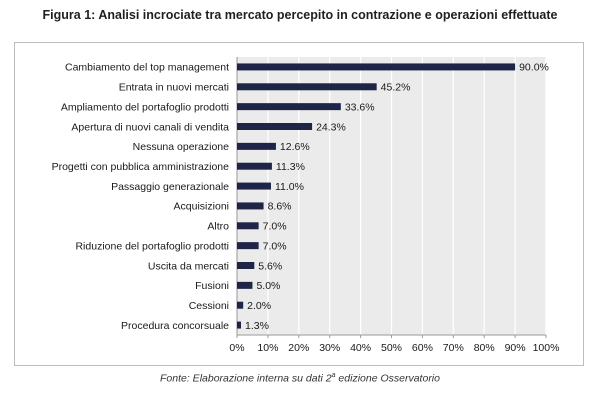 This screenshot has height=404, width=600. I want to click on x-tick-label: 60%, so click(422, 348).